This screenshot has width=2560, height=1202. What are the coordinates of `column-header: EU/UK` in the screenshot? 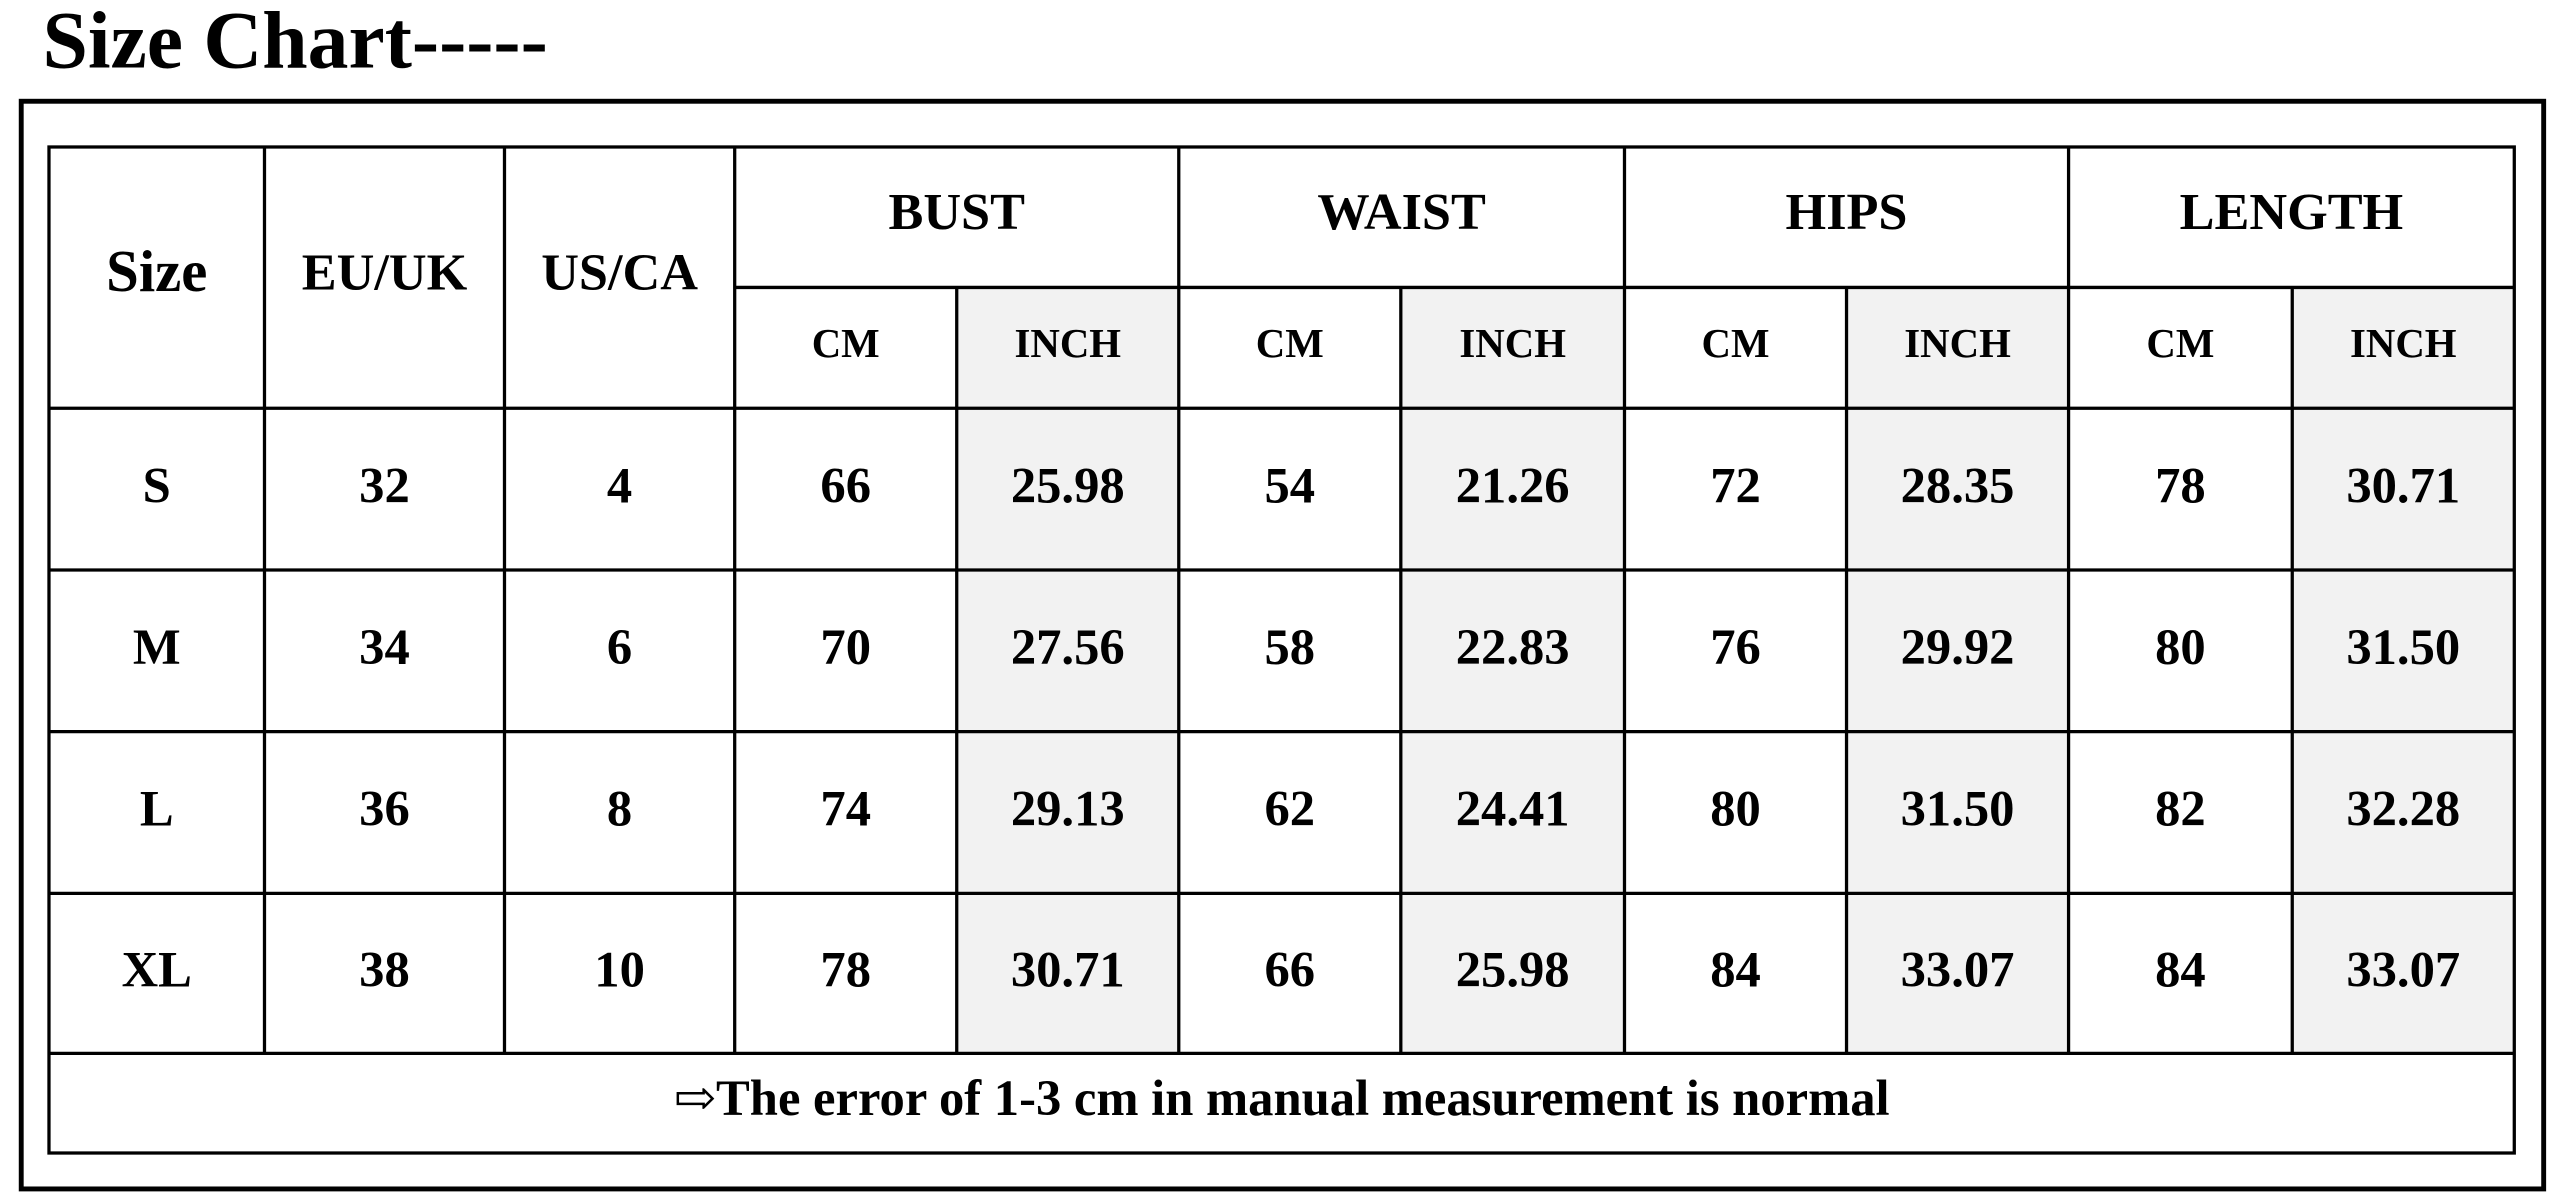 It's located at (385, 273).